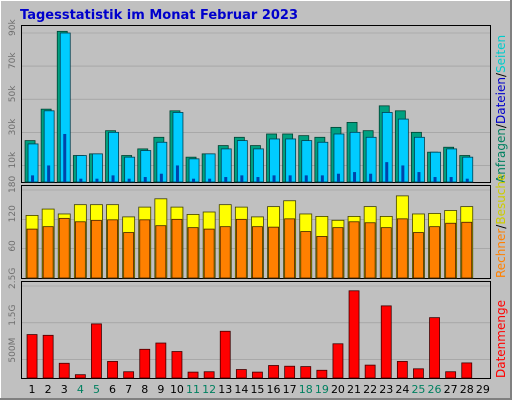 This screenshot has width=512, height=400. What do you see at coordinates (64, 389) in the screenshot?
I see `x-tick-label: 3` at bounding box center [64, 389].